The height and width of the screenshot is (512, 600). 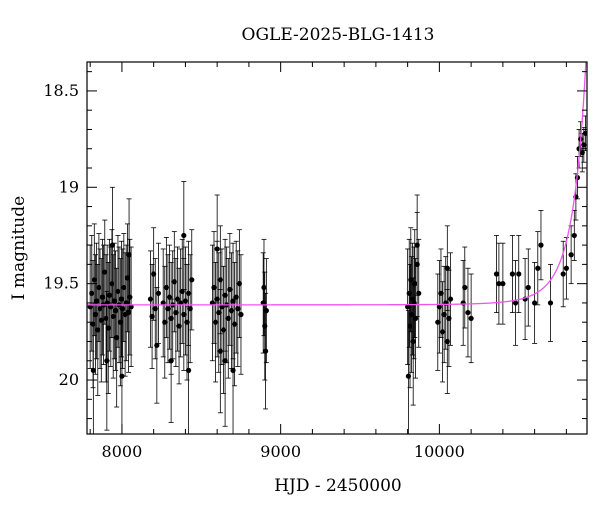 I want to click on y-tick-label: 20, so click(x=69, y=379).